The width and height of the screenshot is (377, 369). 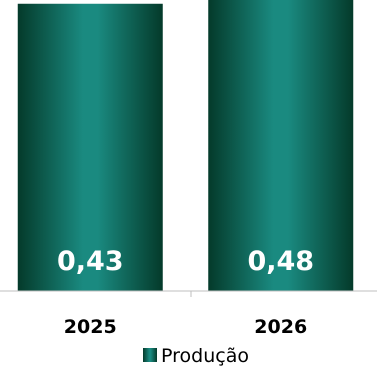 What do you see at coordinates (90, 327) in the screenshot?
I see `x-tick-label-2025: 2025` at bounding box center [90, 327].